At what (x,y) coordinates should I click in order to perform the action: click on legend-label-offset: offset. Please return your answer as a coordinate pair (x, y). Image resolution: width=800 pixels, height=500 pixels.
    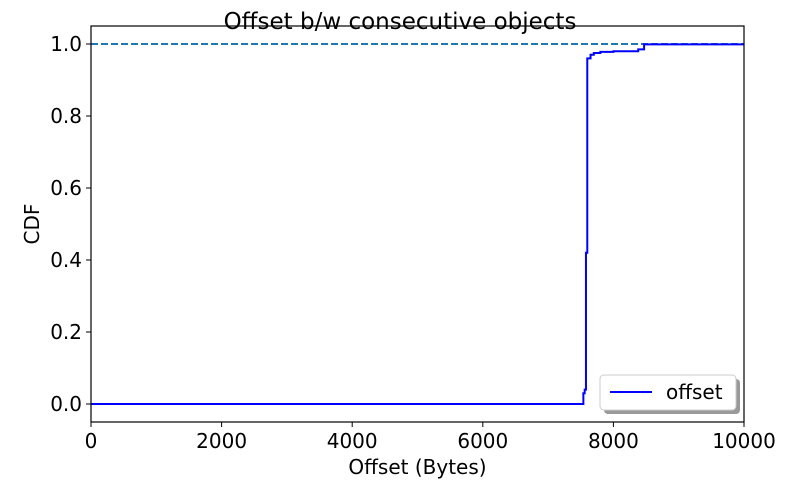
    Looking at the image, I should click on (694, 392).